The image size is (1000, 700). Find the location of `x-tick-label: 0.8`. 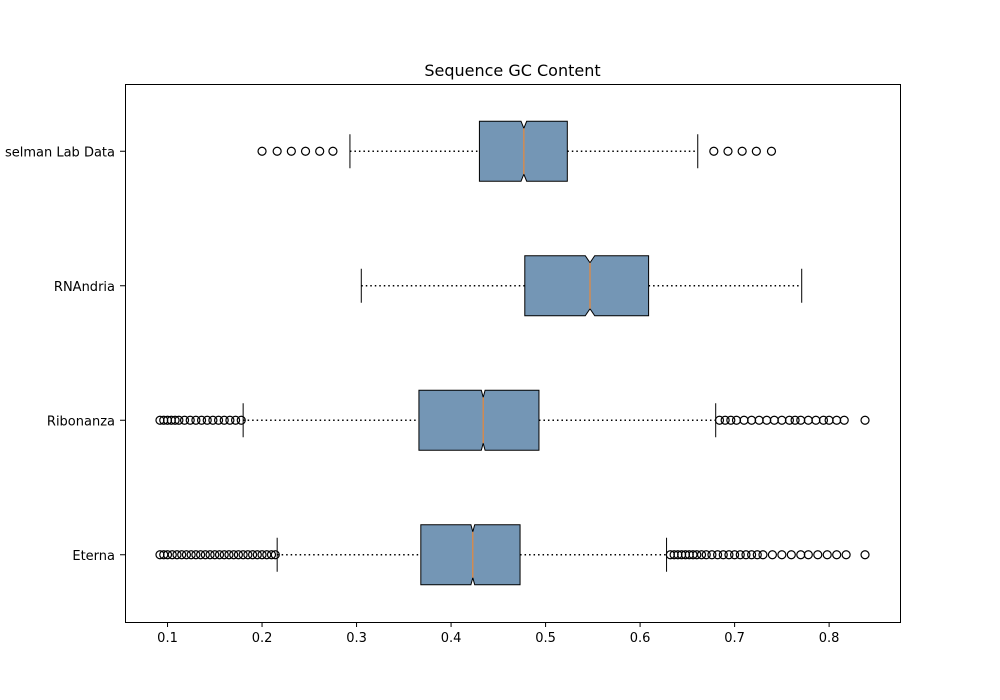

x-tick-label: 0.8 is located at coordinates (829, 638).